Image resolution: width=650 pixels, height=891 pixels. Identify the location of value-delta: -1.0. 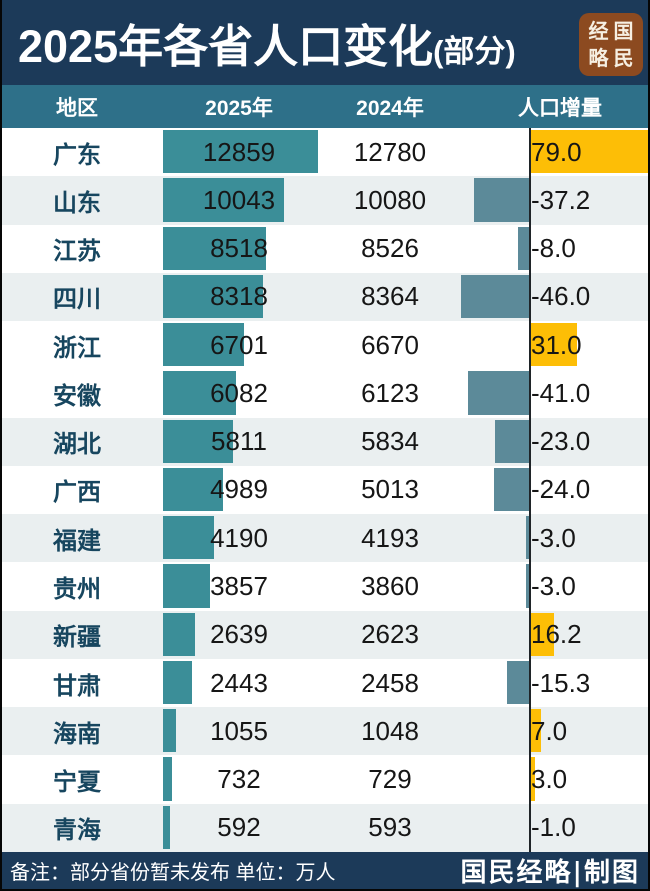
(553, 827).